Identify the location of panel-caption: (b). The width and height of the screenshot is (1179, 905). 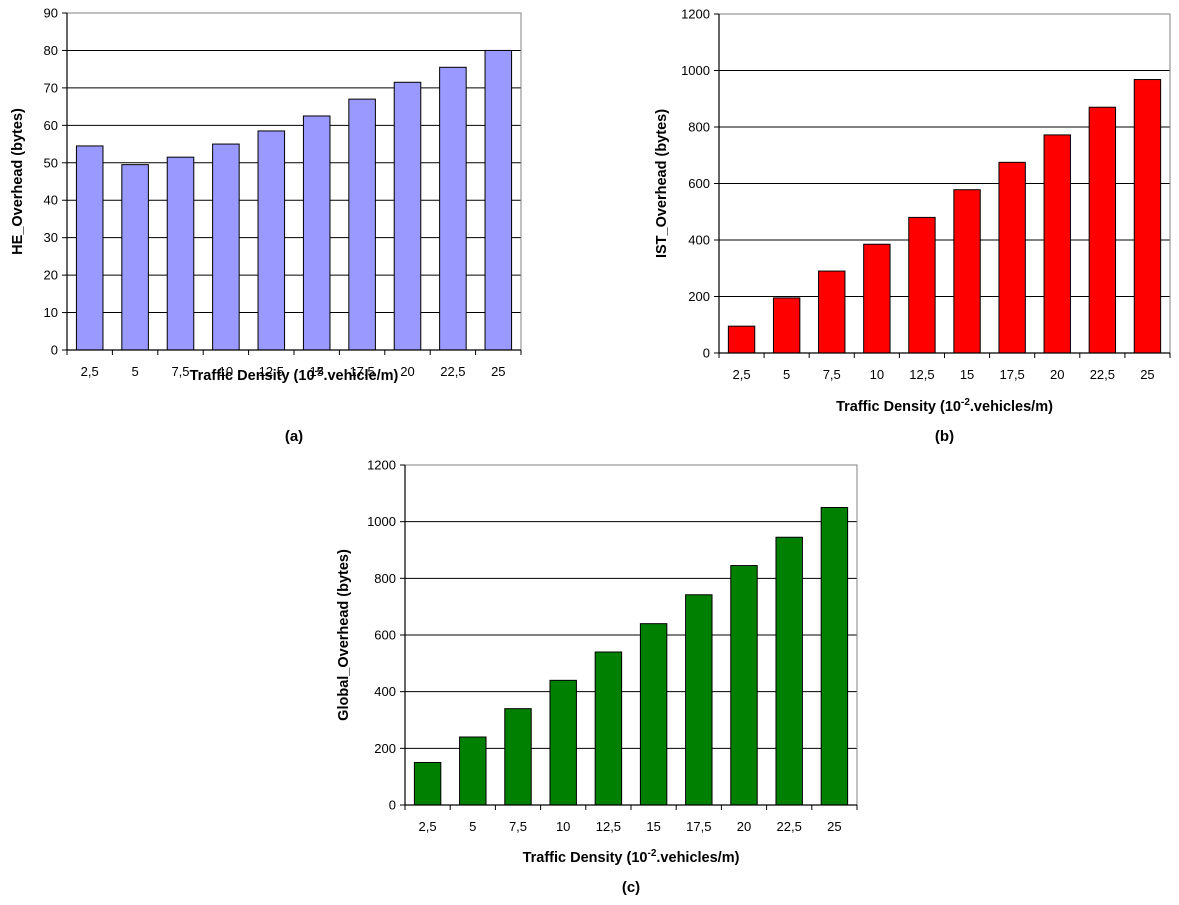
(944, 436).